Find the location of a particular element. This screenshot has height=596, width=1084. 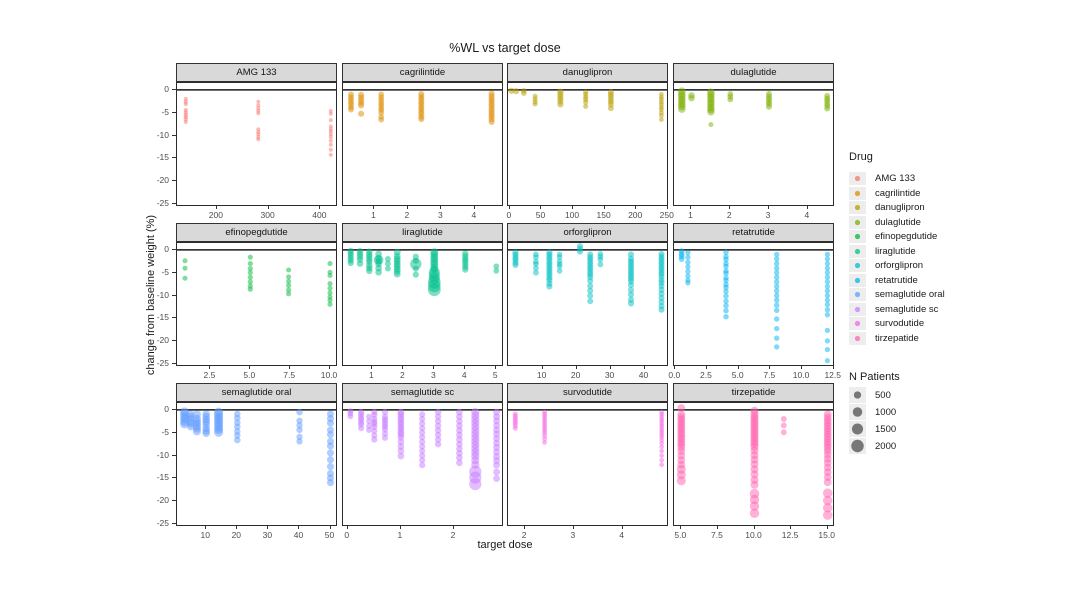

legend-item-efinopegdutide: efinopegdutide is located at coordinates (893, 236).